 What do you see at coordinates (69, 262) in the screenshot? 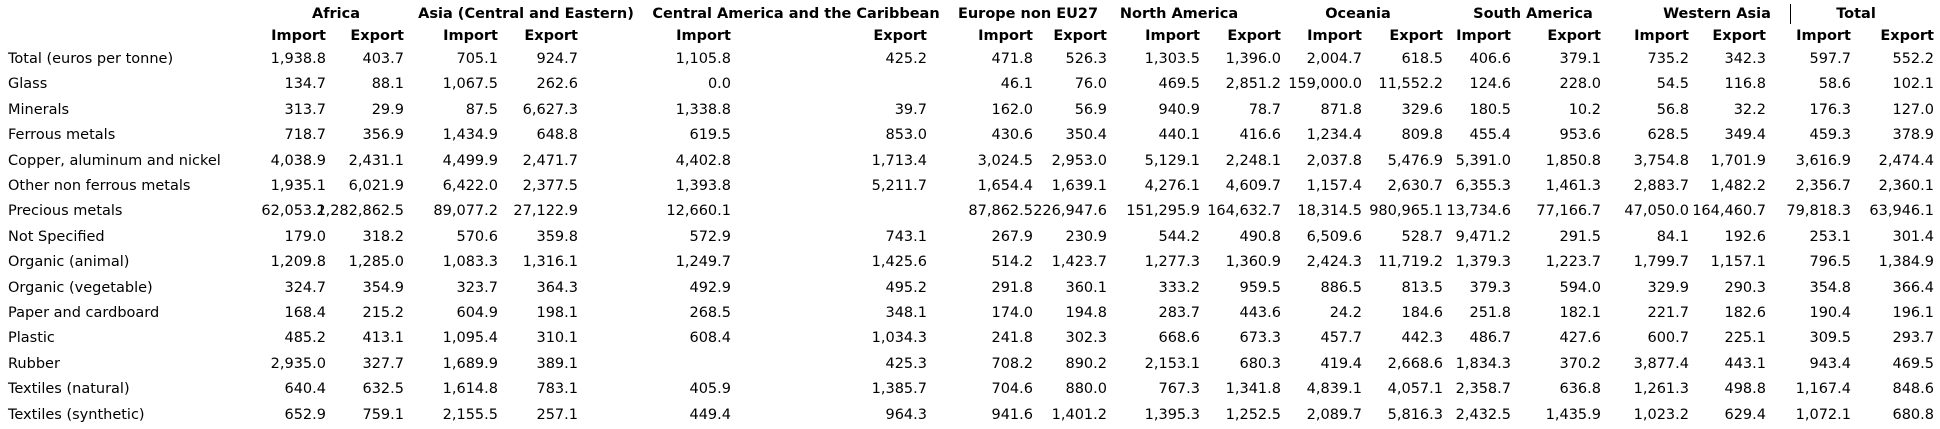
I see `row-label: Organic (animal)` at bounding box center [69, 262].